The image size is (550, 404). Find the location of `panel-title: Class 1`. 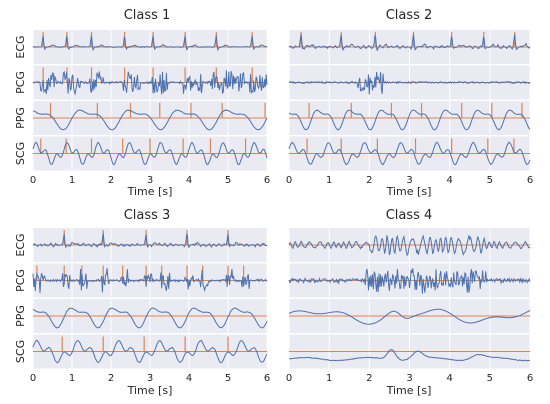

panel-title: Class 1 is located at coordinates (147, 15).